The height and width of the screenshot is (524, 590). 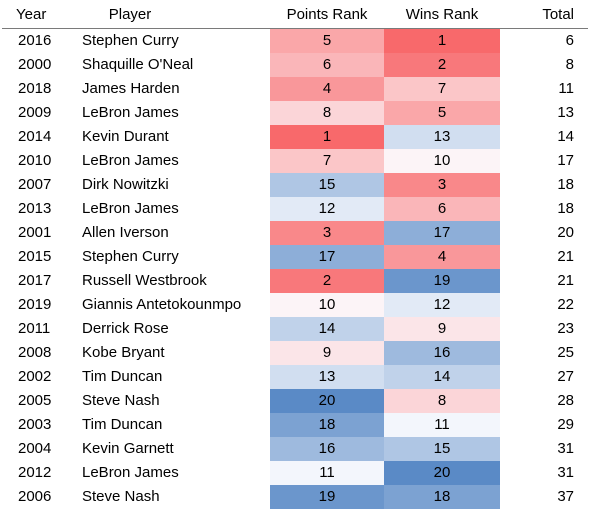 I want to click on points-rank-cell: 6, so click(x=327, y=65).